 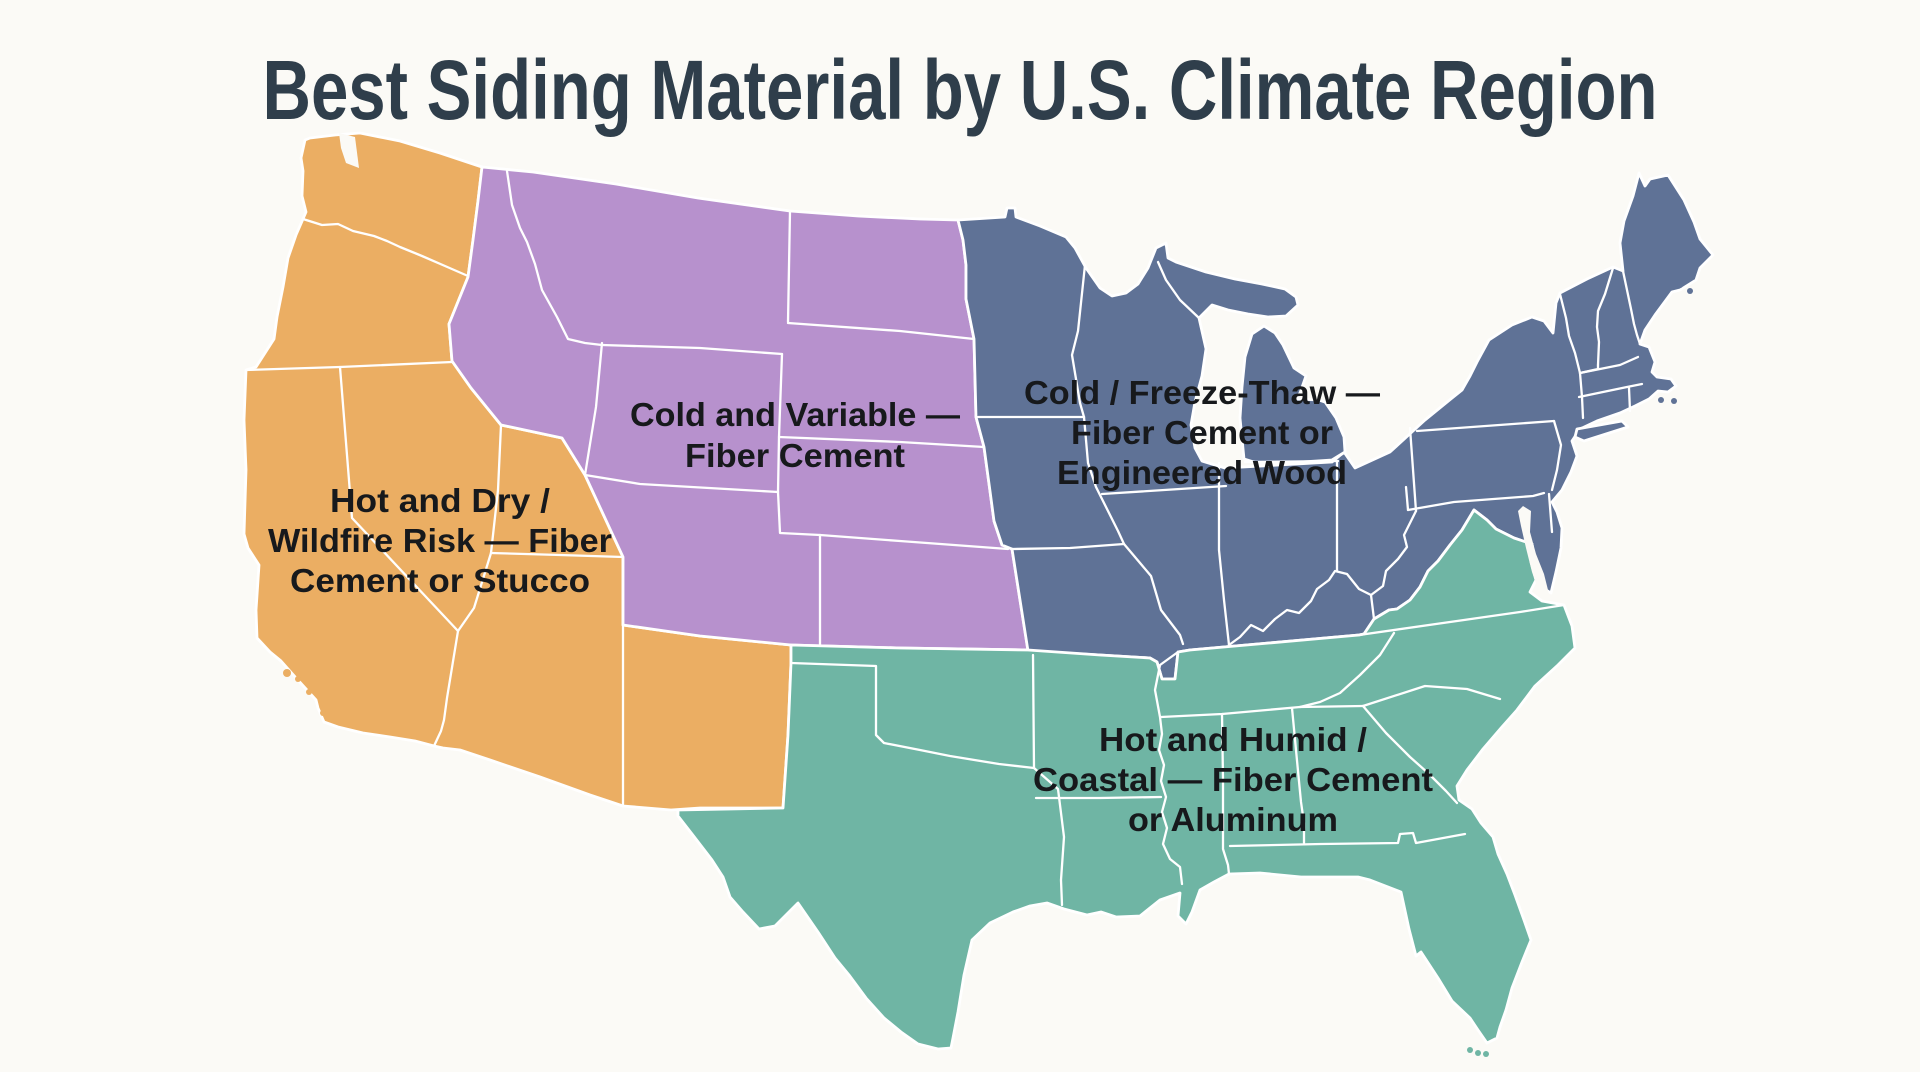 I want to click on svg-text: Cold / Freeze-Thaw —, so click(x=1202, y=392).